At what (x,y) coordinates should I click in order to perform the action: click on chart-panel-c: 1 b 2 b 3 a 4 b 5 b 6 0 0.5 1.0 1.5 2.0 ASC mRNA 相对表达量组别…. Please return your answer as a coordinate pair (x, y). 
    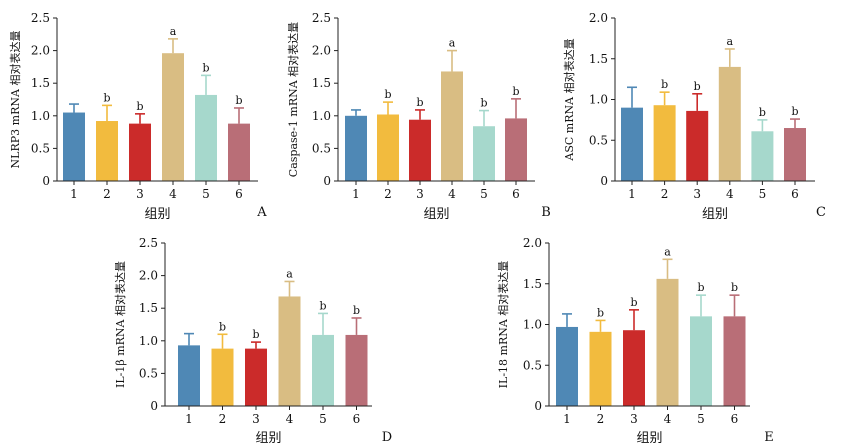
    Looking at the image, I should click on (694, 116).